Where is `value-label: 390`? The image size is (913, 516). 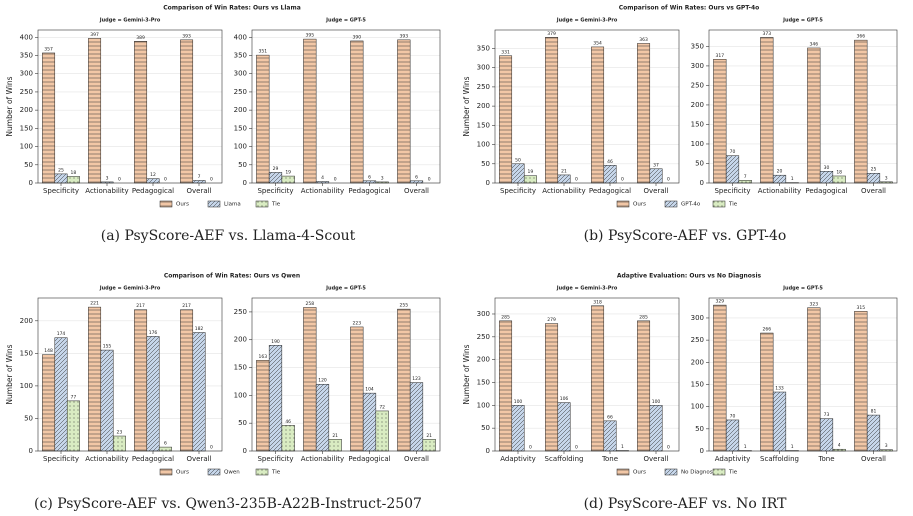
value-label: 390 is located at coordinates (357, 37).